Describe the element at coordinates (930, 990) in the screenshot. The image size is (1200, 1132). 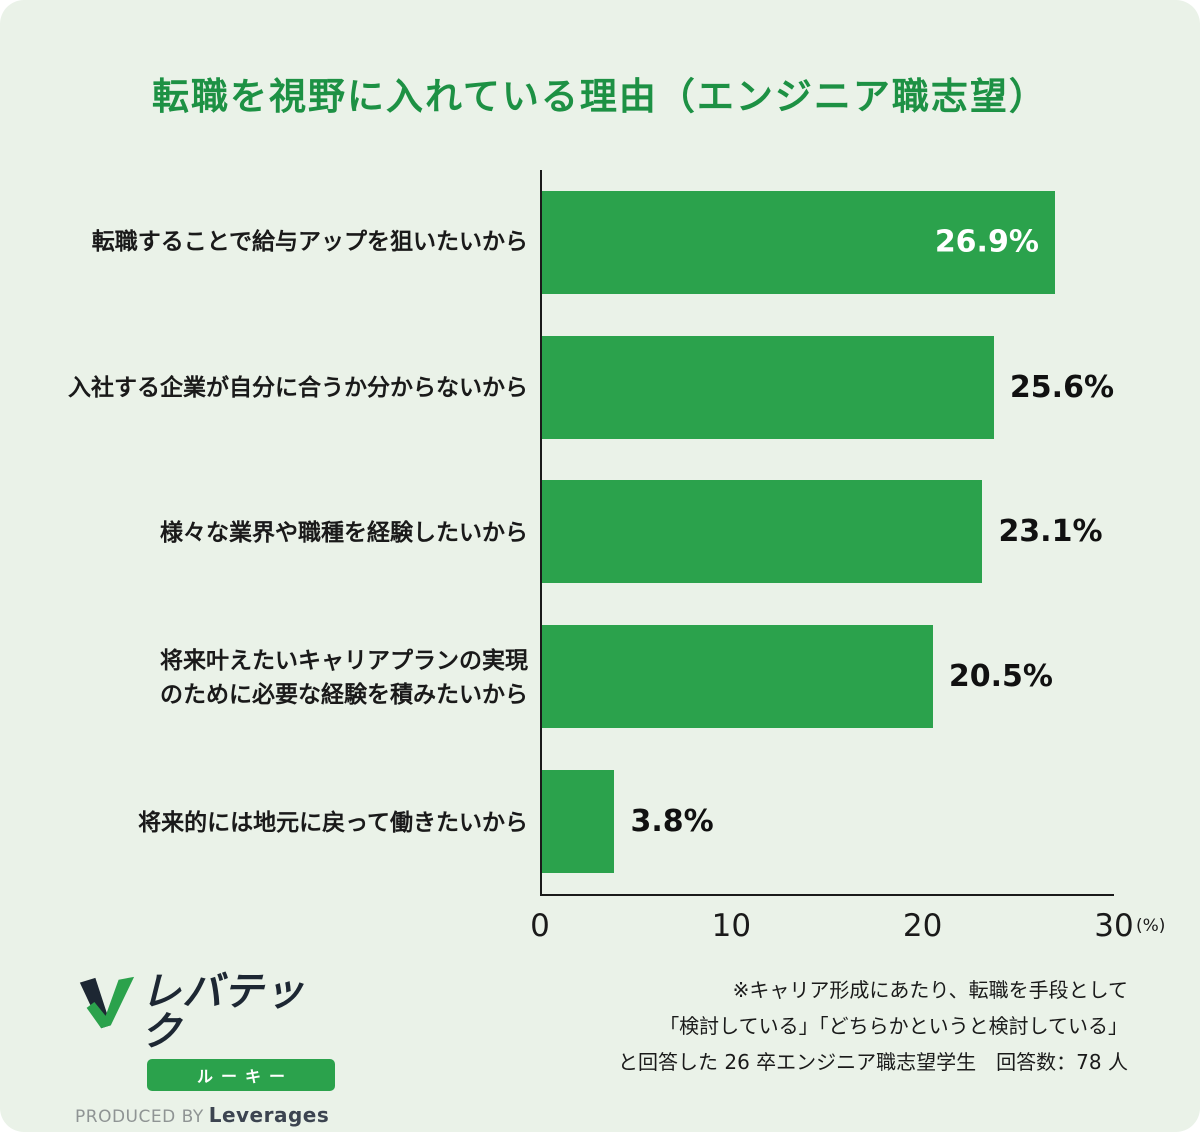
I see `footnote-line: ※キャリア形成にあたり、転職を手段として` at that location.